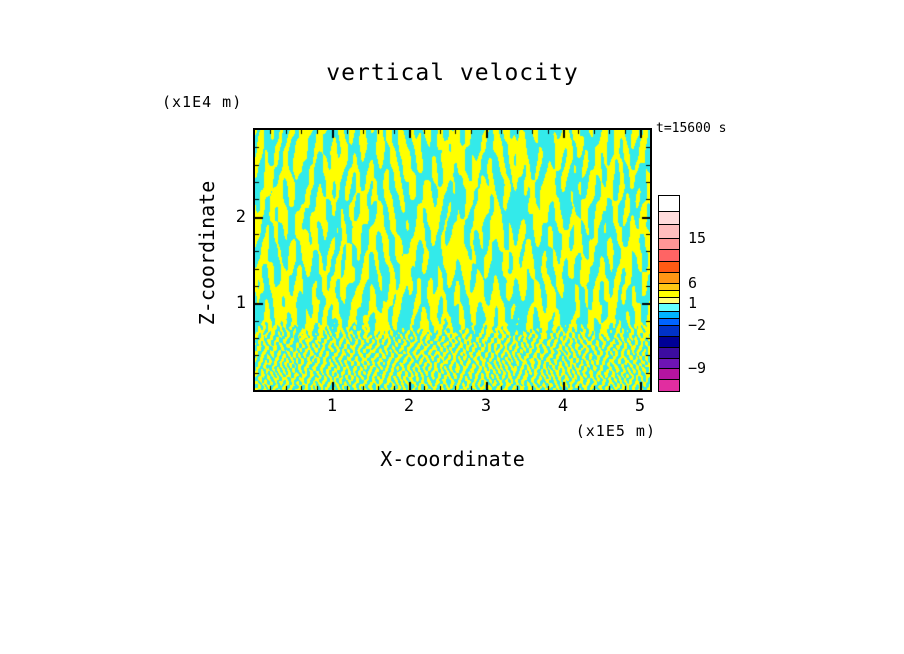  Describe the element at coordinates (697, 325) in the screenshot. I see `colorbar-tick-label: −2` at that location.